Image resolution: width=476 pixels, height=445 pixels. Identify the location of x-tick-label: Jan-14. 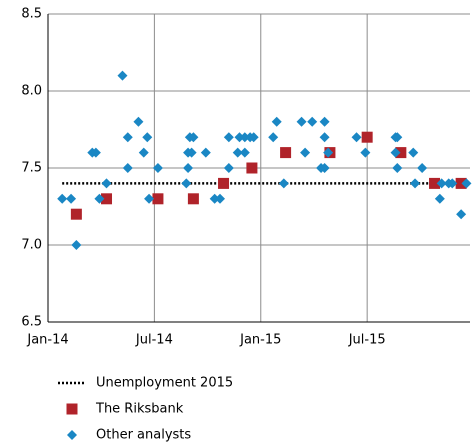
(47, 340).